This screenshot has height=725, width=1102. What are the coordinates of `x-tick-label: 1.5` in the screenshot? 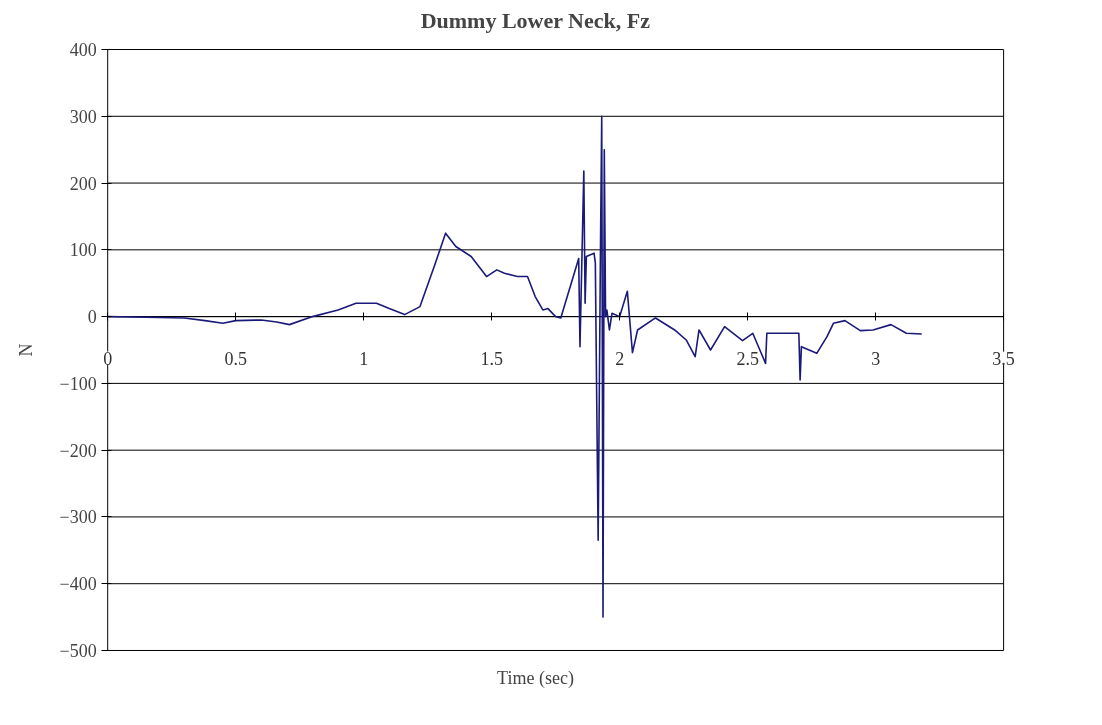 It's located at (491, 358).